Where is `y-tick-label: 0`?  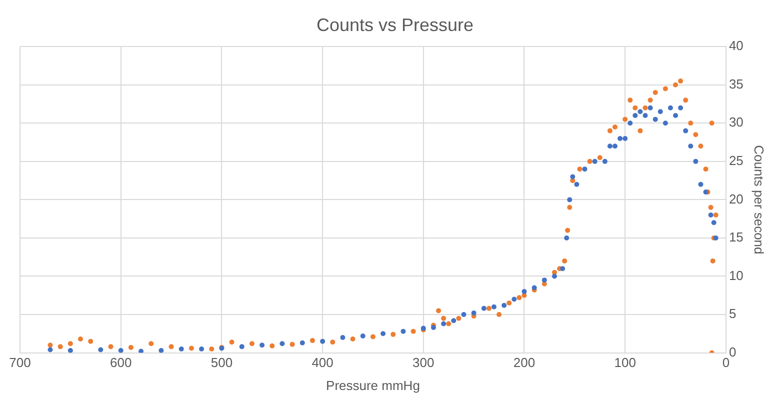 y-tick-label: 0 is located at coordinates (732, 352).